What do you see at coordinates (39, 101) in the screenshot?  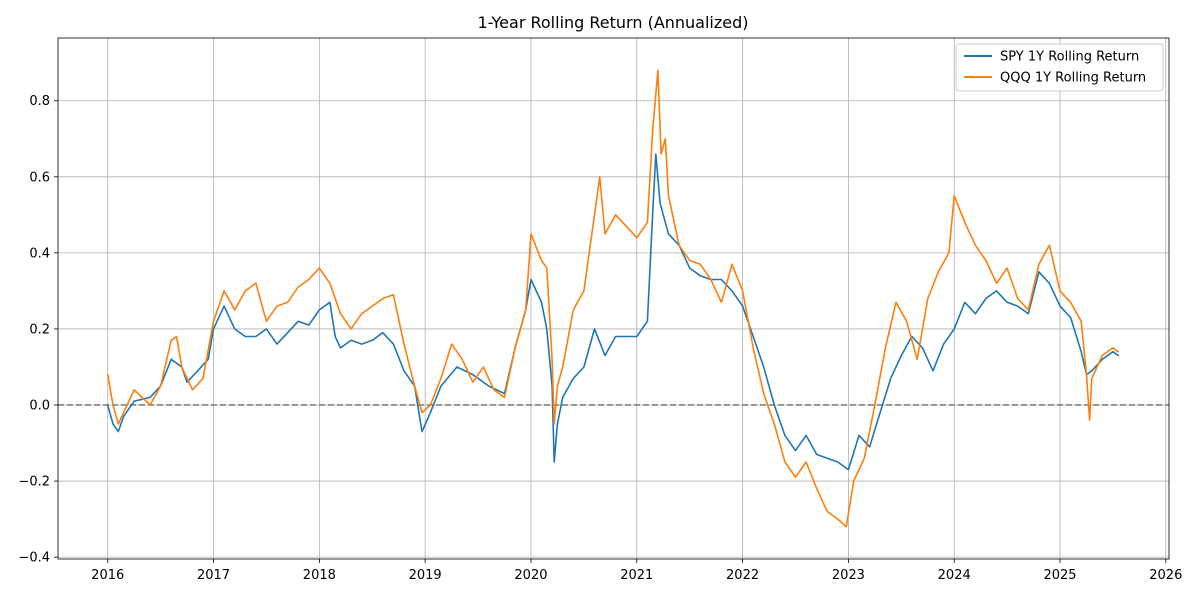 I see `y-tick-label: 0.8` at bounding box center [39, 101].